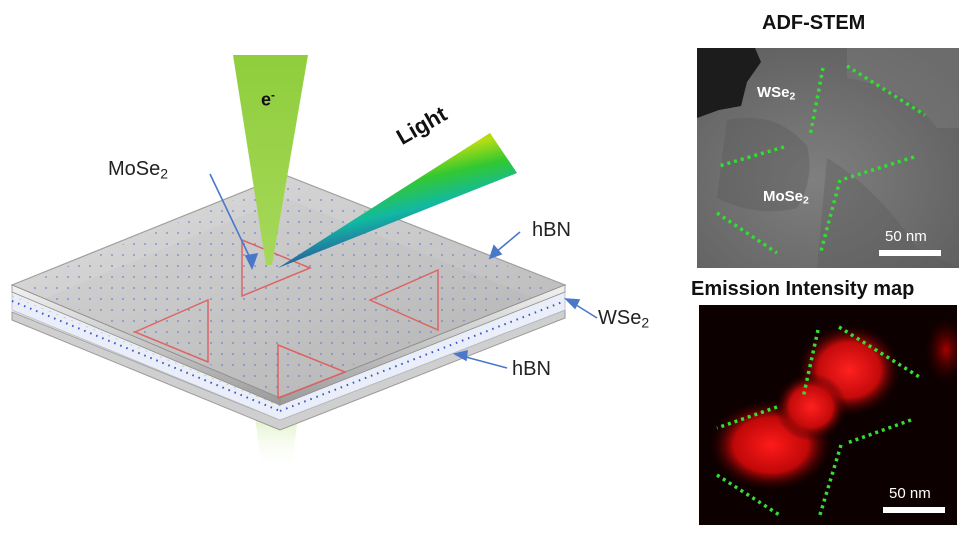 This screenshot has width=979, height=541. I want to click on electron-beam, so click(270, 160).